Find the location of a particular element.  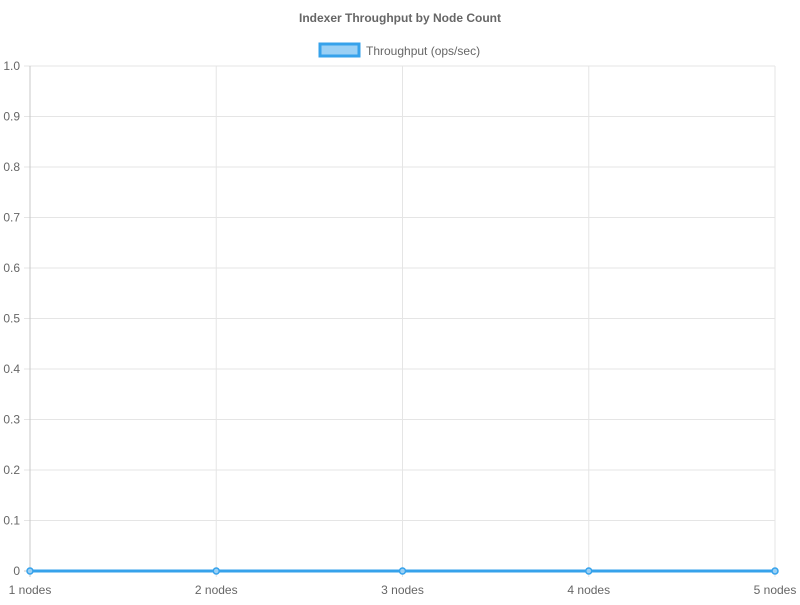

legend: Throughput (ops/sec) is located at coordinates (399, 50).